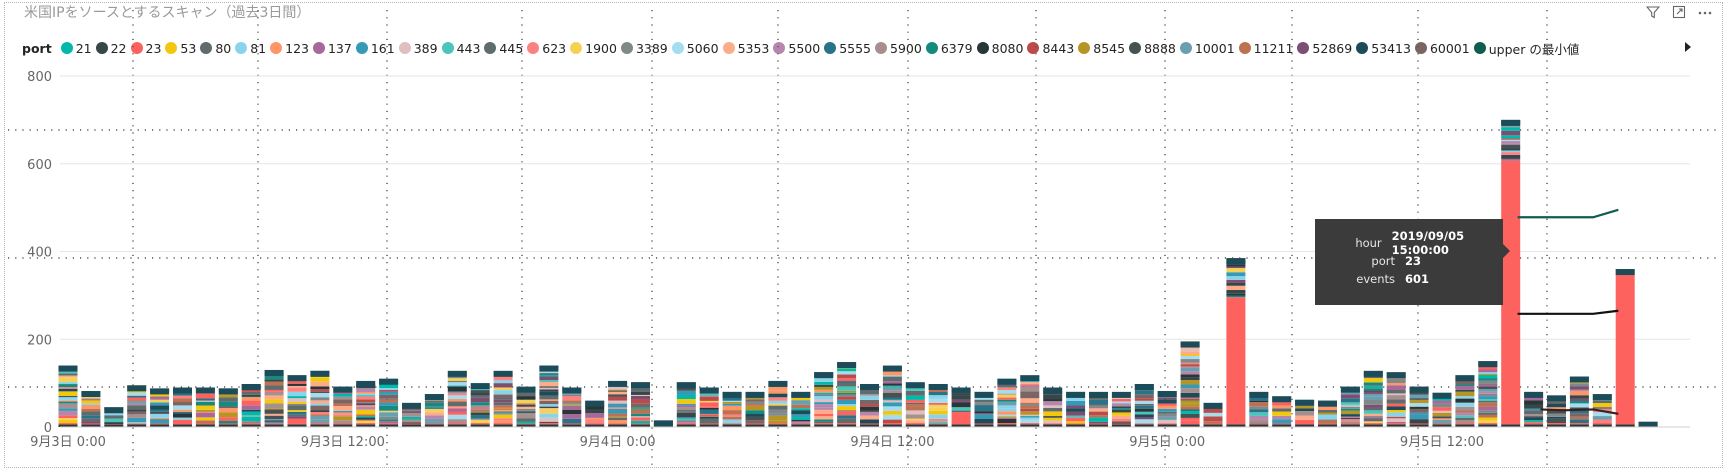  I want to click on legend-item: 52869, so click(1324, 48).